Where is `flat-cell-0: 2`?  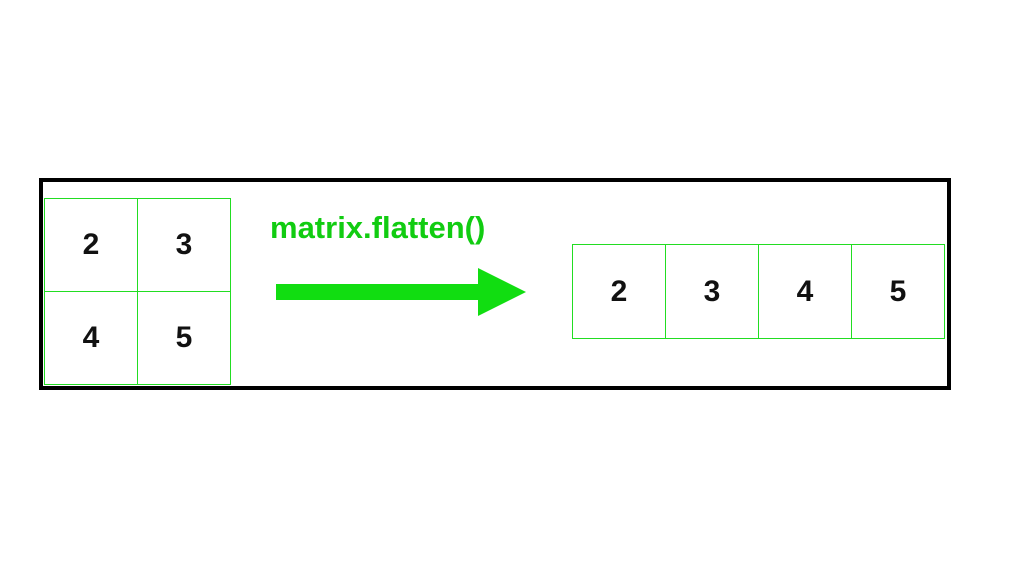 flat-cell-0: 2 is located at coordinates (619, 291).